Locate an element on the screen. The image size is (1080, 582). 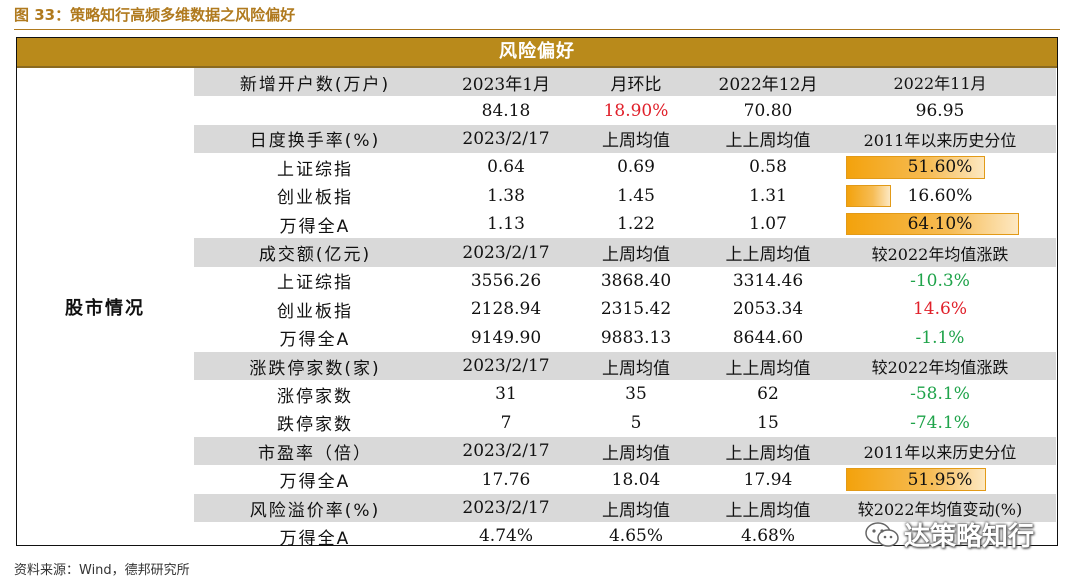
cell-col-prev2: 62 is located at coordinates (768, 394).